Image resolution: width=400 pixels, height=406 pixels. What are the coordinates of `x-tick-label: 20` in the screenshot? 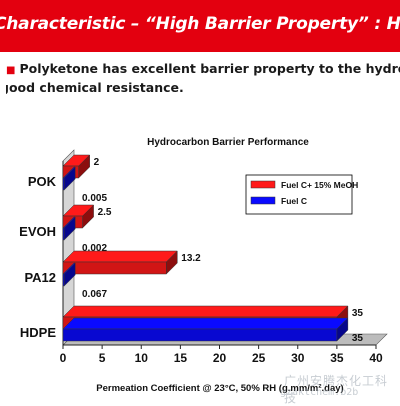 It's located at (220, 358).